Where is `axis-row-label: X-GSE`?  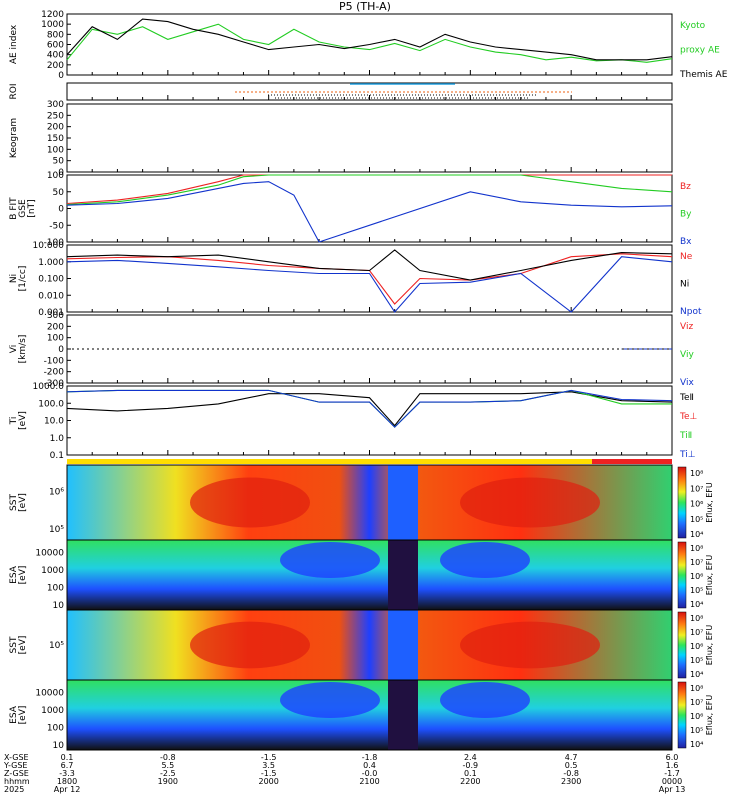
axis-row-label: X-GSE is located at coordinates (16, 757).